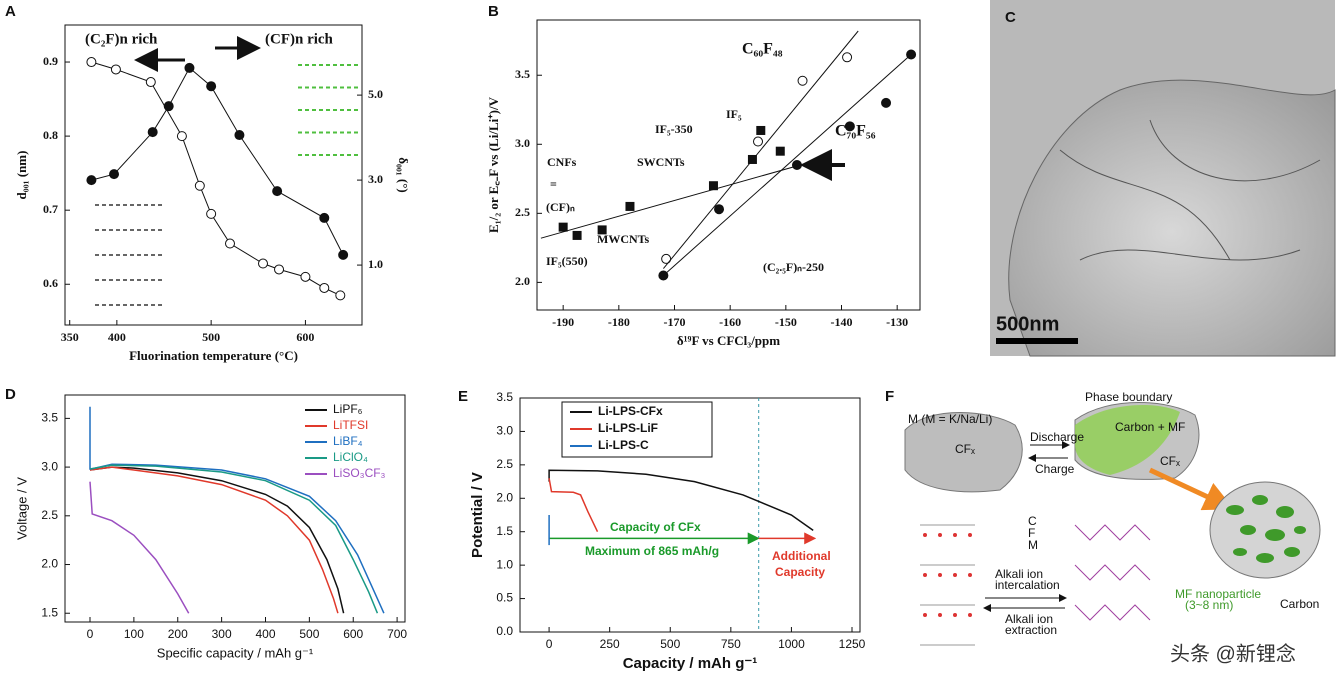 Image resolution: width=1340 pixels, height=684 pixels. I want to click on y2-tick-label: 3.0, so click(375, 179).